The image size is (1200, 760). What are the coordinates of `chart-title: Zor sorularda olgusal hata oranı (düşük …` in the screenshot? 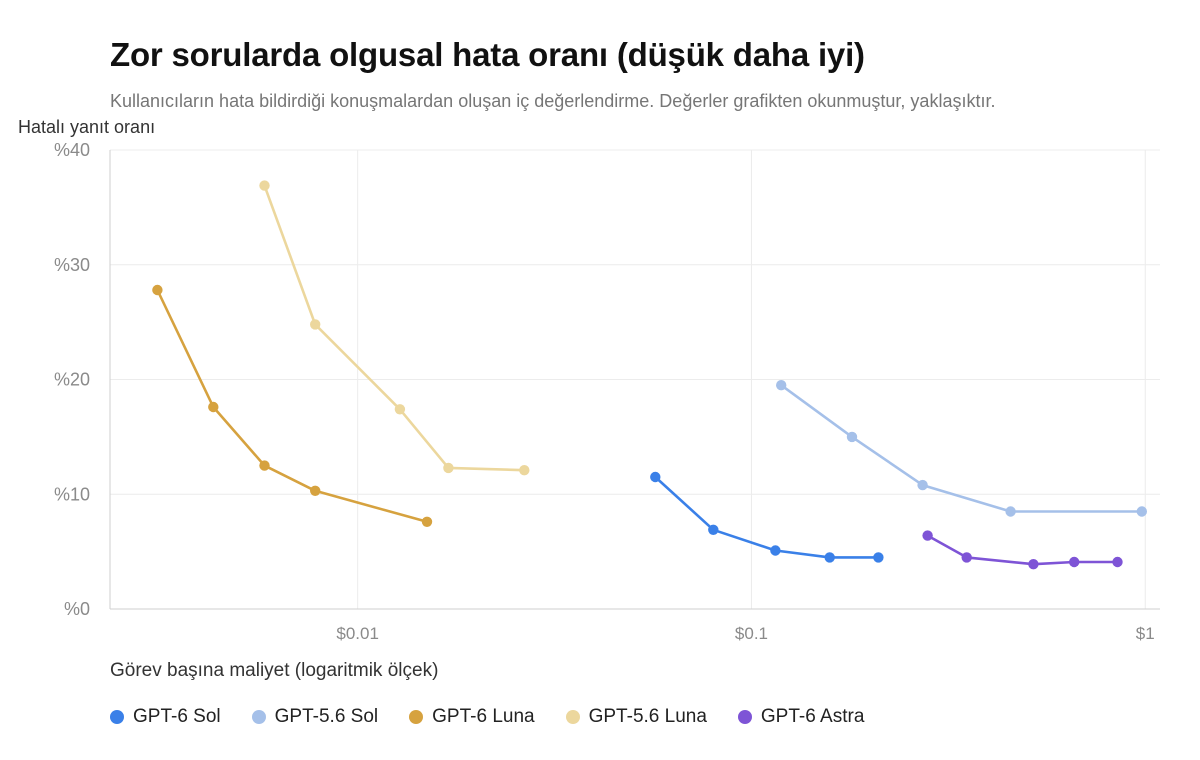 It's located at (487, 54).